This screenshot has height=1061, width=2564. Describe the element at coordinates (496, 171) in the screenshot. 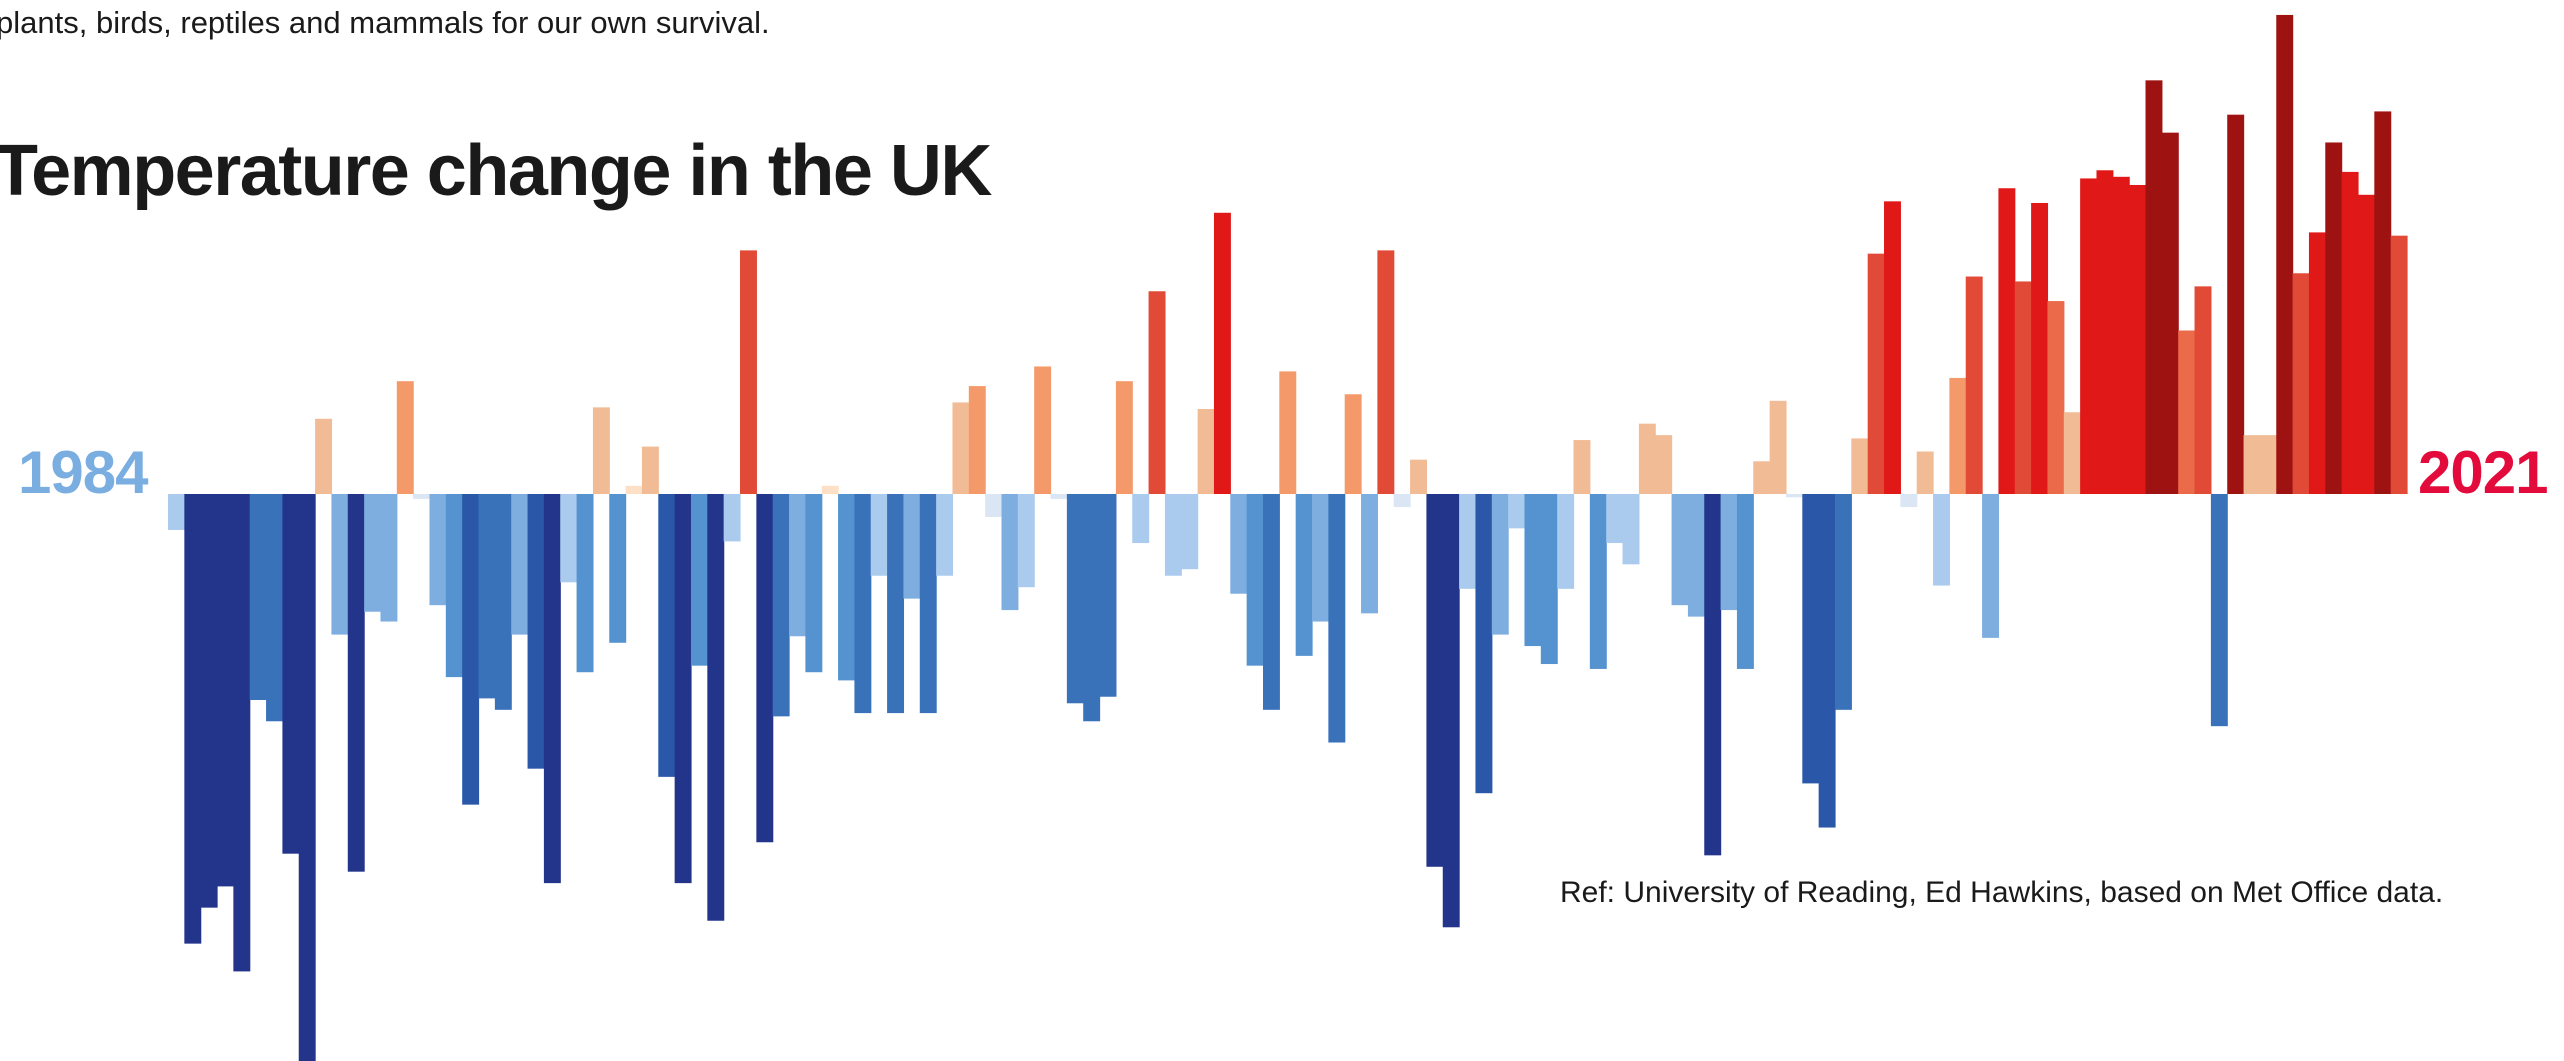

I see `chart-title: Temperature change in the UK` at that location.